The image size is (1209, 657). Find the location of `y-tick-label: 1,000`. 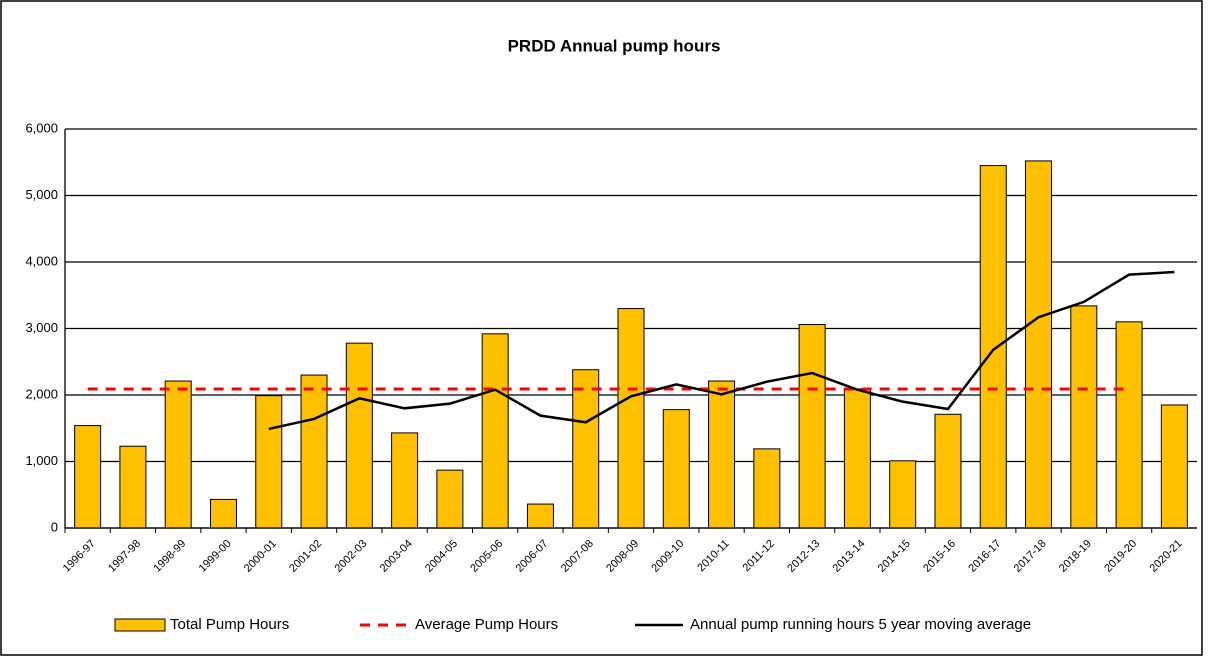

y-tick-label: 1,000 is located at coordinates (41, 460).